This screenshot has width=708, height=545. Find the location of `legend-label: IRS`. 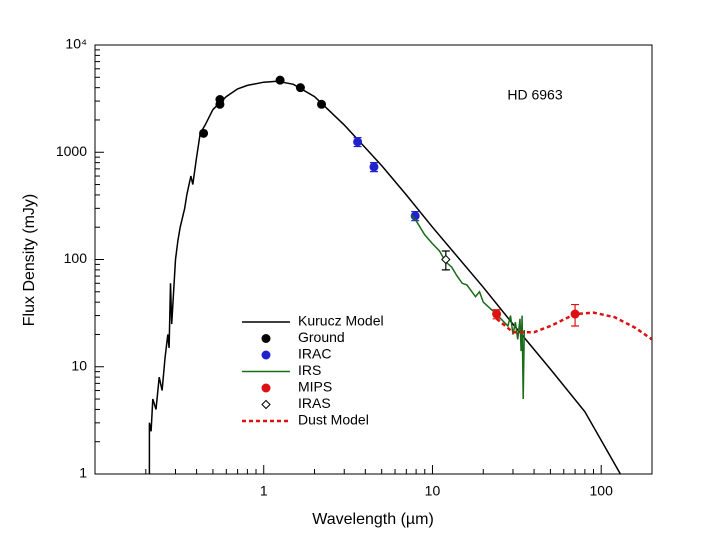

legend-label: IRS is located at coordinates (309, 370).